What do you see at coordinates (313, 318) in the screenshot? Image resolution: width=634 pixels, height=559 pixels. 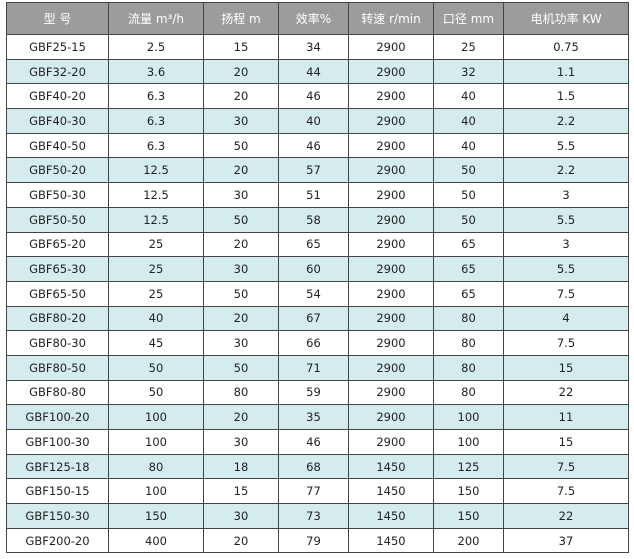 I see `table-cell: 67` at bounding box center [313, 318].